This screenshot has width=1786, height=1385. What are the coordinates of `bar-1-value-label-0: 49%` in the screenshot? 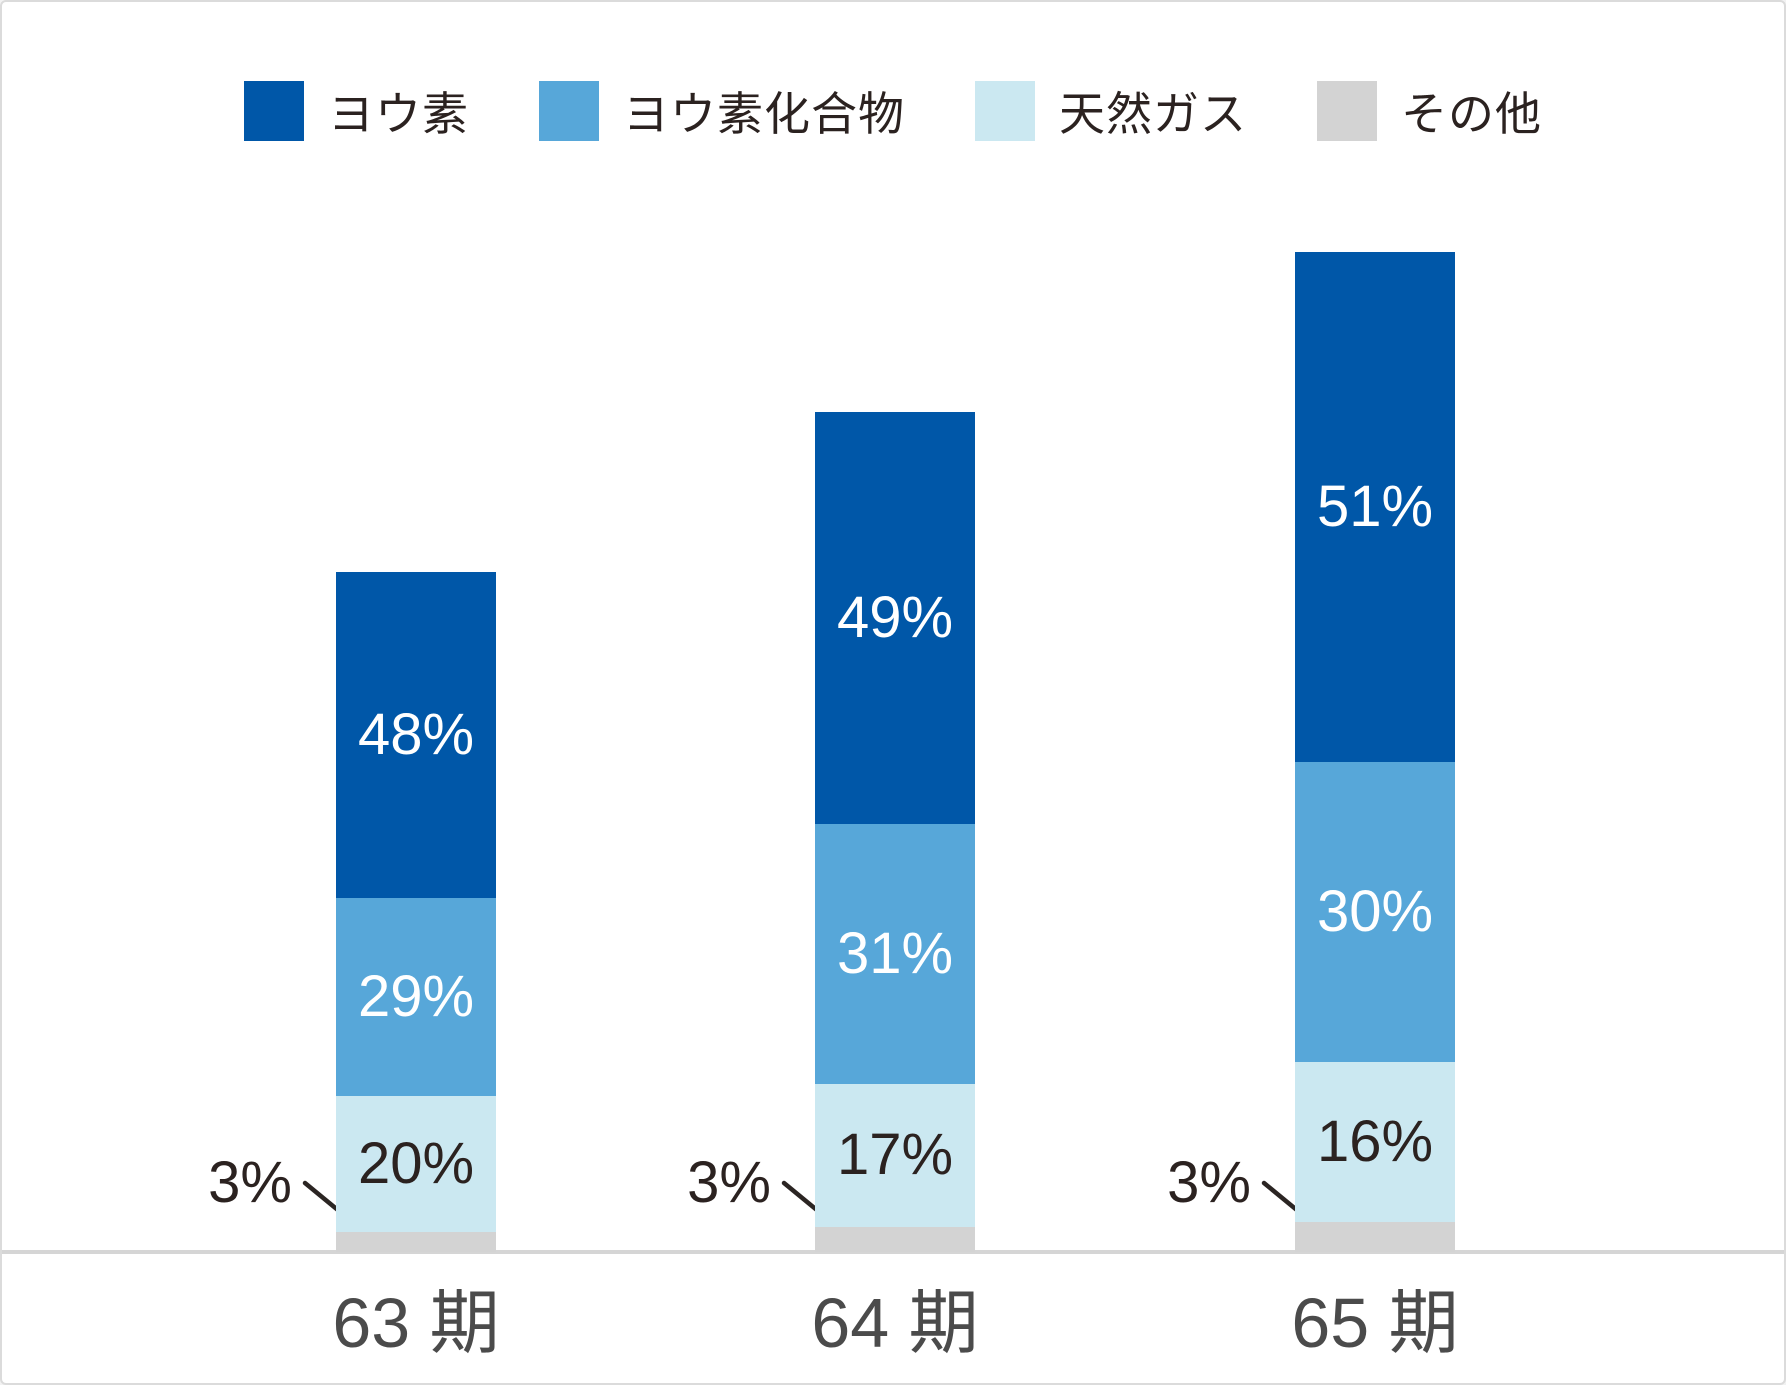 It's located at (895, 617).